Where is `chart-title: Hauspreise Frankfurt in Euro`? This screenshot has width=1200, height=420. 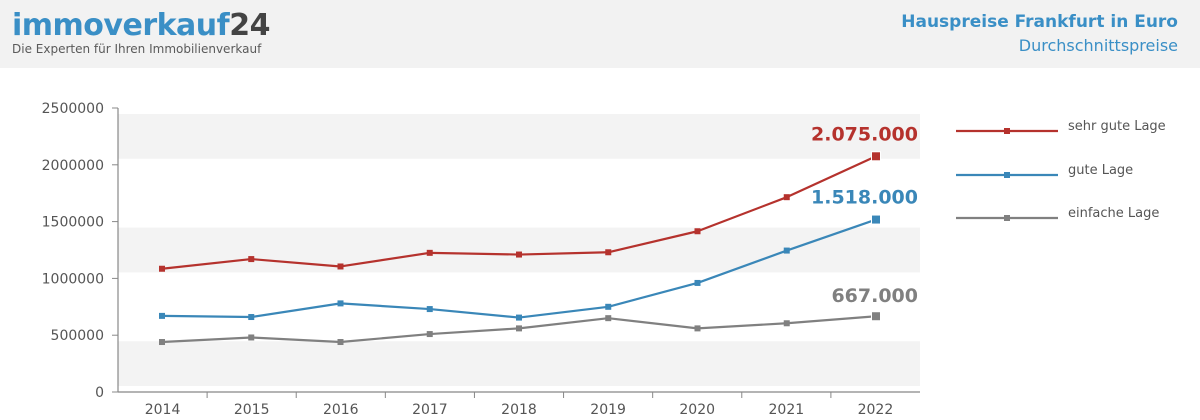 chart-title: Hauspreise Frankfurt in Euro is located at coordinates (1039, 22).